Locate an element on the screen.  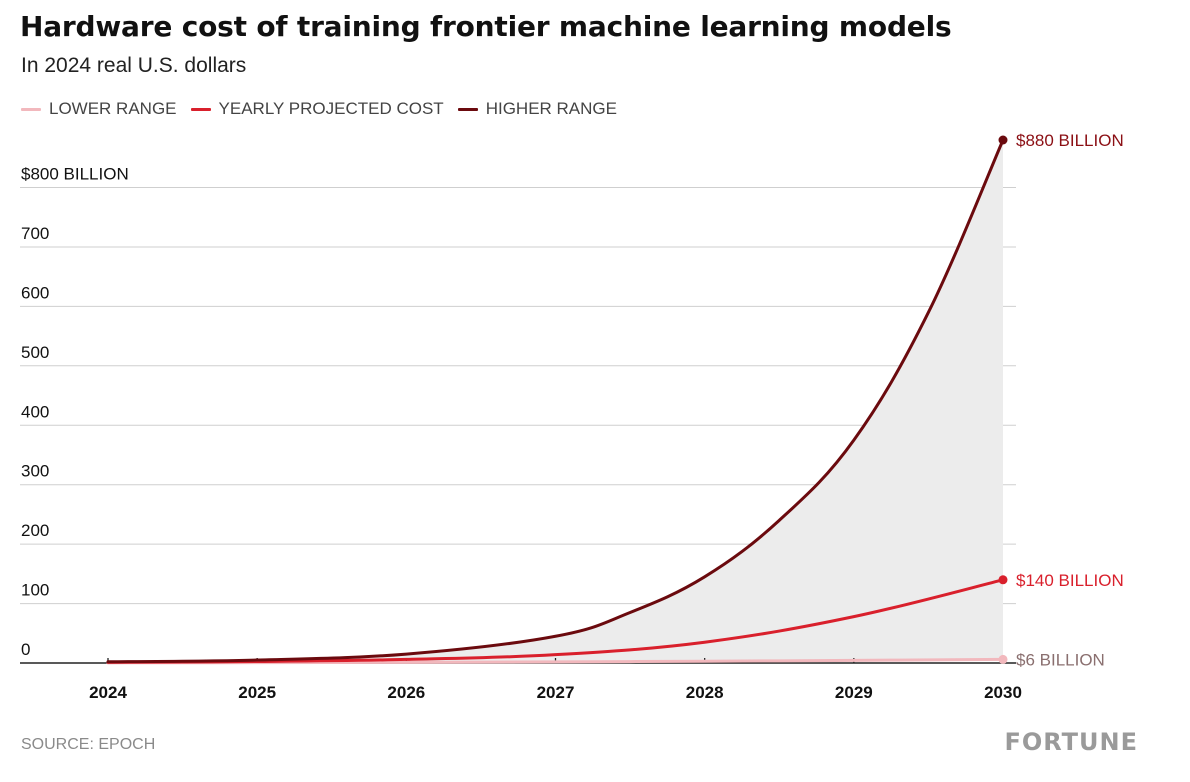
source-note: SOURCE: EPOCH is located at coordinates (88, 744).